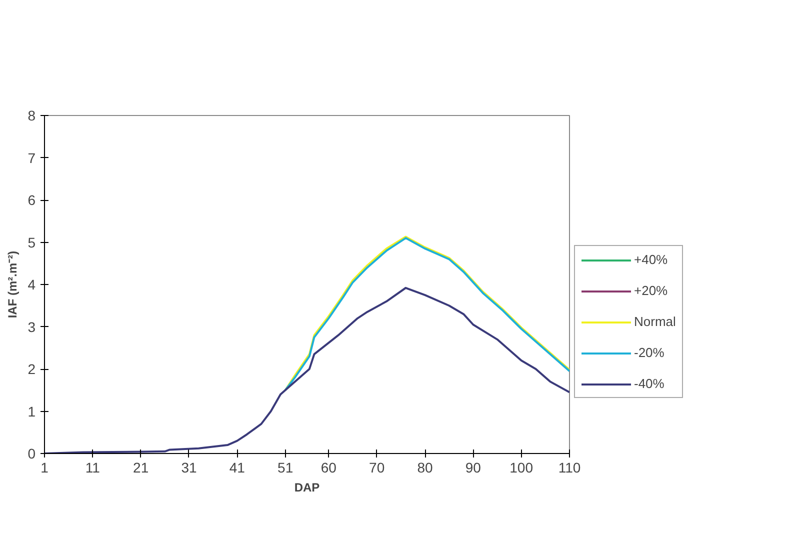  What do you see at coordinates (328, 468) in the screenshot?
I see `x-tick-label: 60` at bounding box center [328, 468].